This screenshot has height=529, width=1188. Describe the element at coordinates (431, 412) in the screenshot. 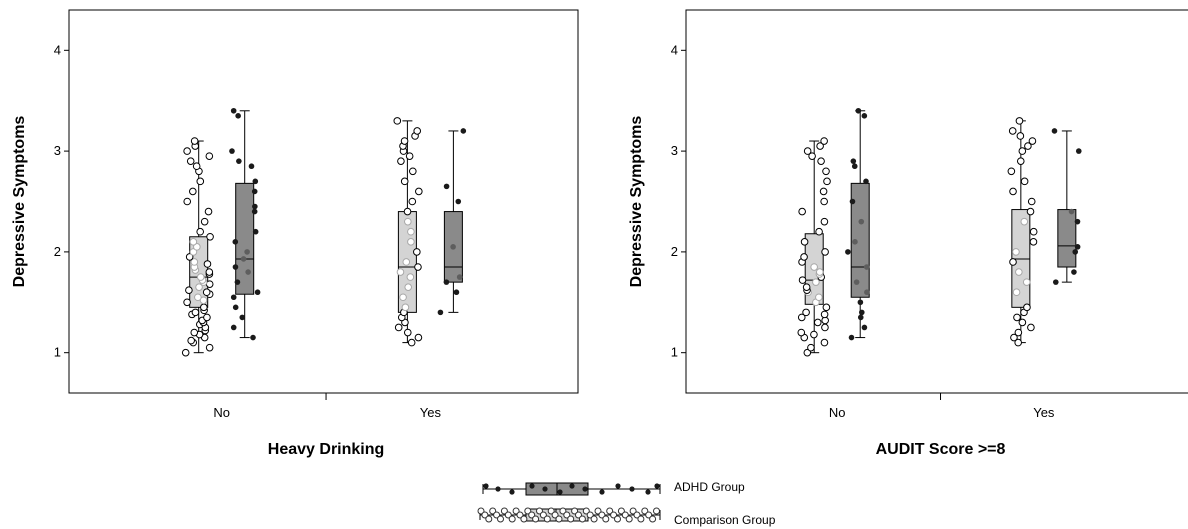

I see `x-tick-label: Yes` at that location.